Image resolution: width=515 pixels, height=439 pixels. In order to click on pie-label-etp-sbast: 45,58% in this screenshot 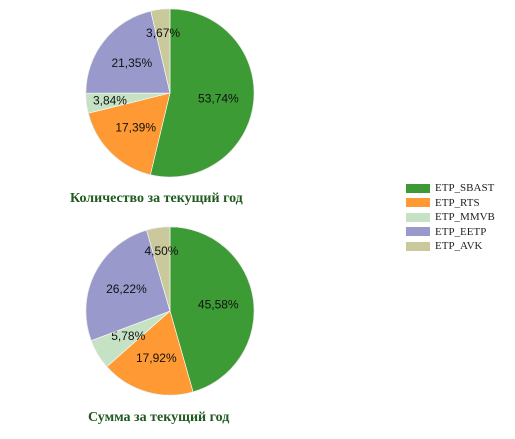, I will do `click(218, 304)`.